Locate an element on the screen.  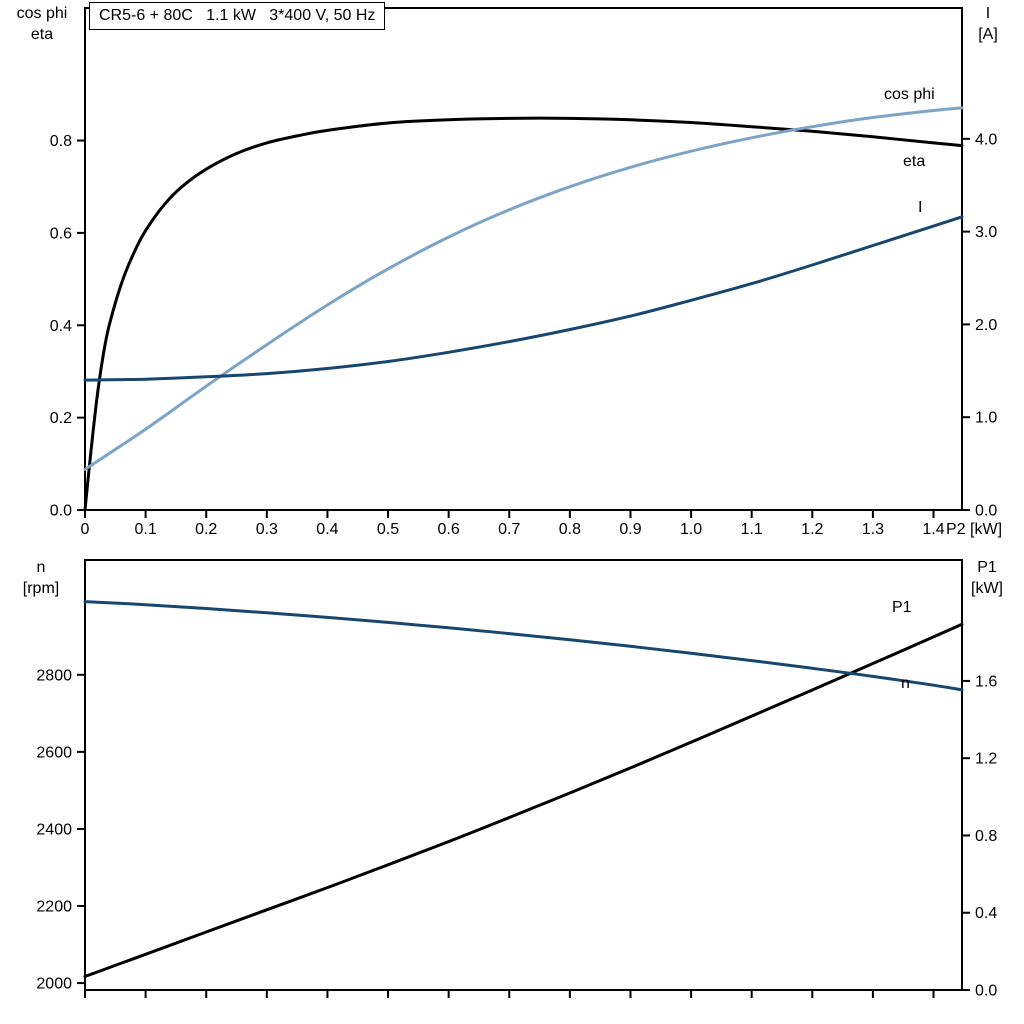
right-axis-name-line1: I is located at coordinates (988, 13).